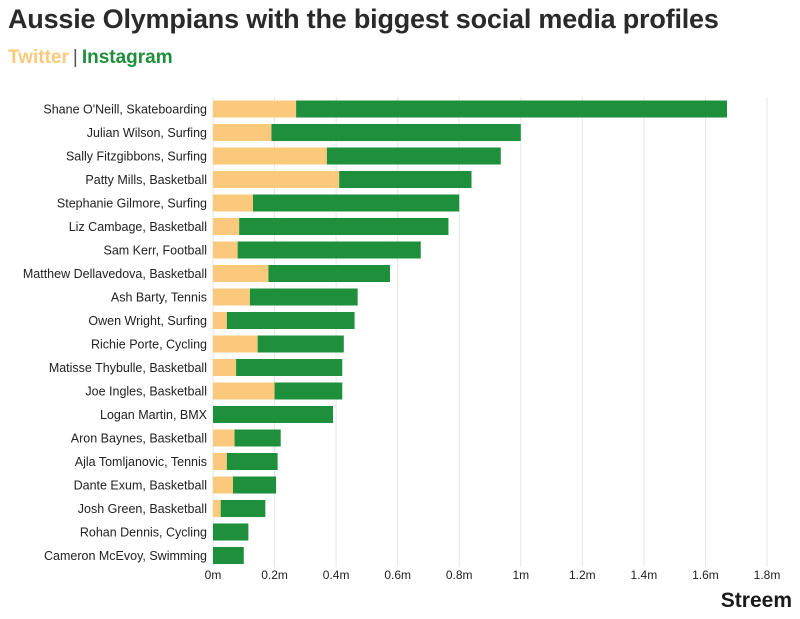 This screenshot has height=619, width=800. Describe the element at coordinates (142, 509) in the screenshot. I see `category-label: Josh Green, Basketball` at that location.